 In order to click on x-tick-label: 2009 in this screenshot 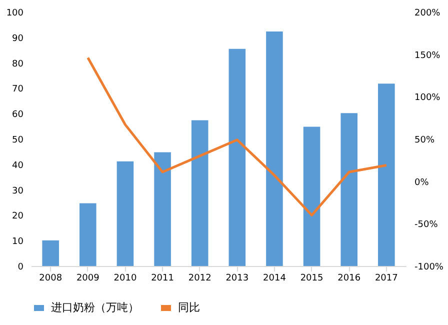, I will do `click(88, 279)`.